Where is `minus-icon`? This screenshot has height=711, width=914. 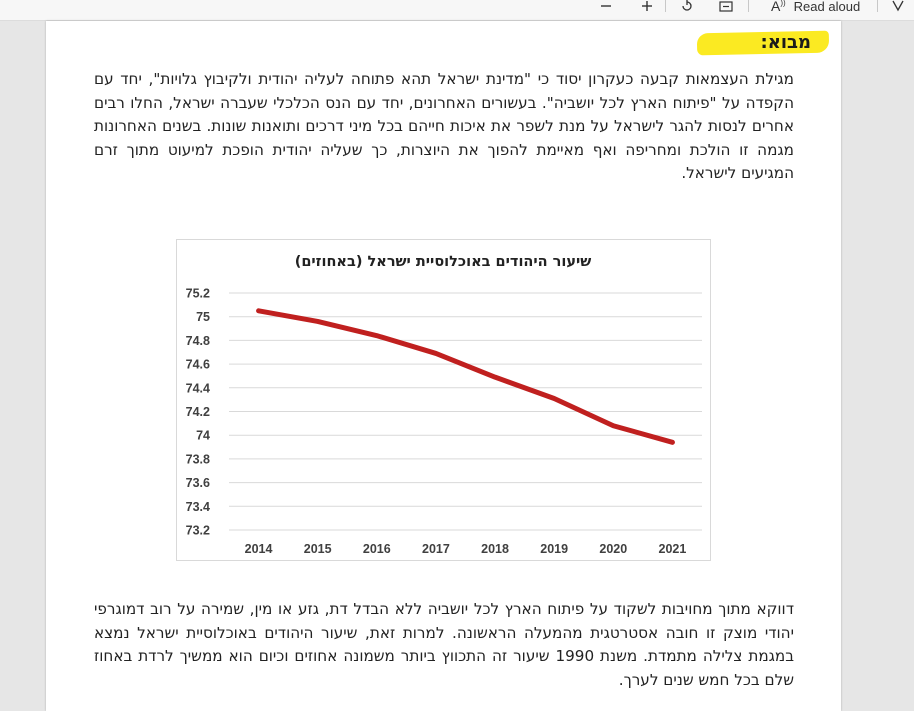 minus-icon is located at coordinates (606, 7).